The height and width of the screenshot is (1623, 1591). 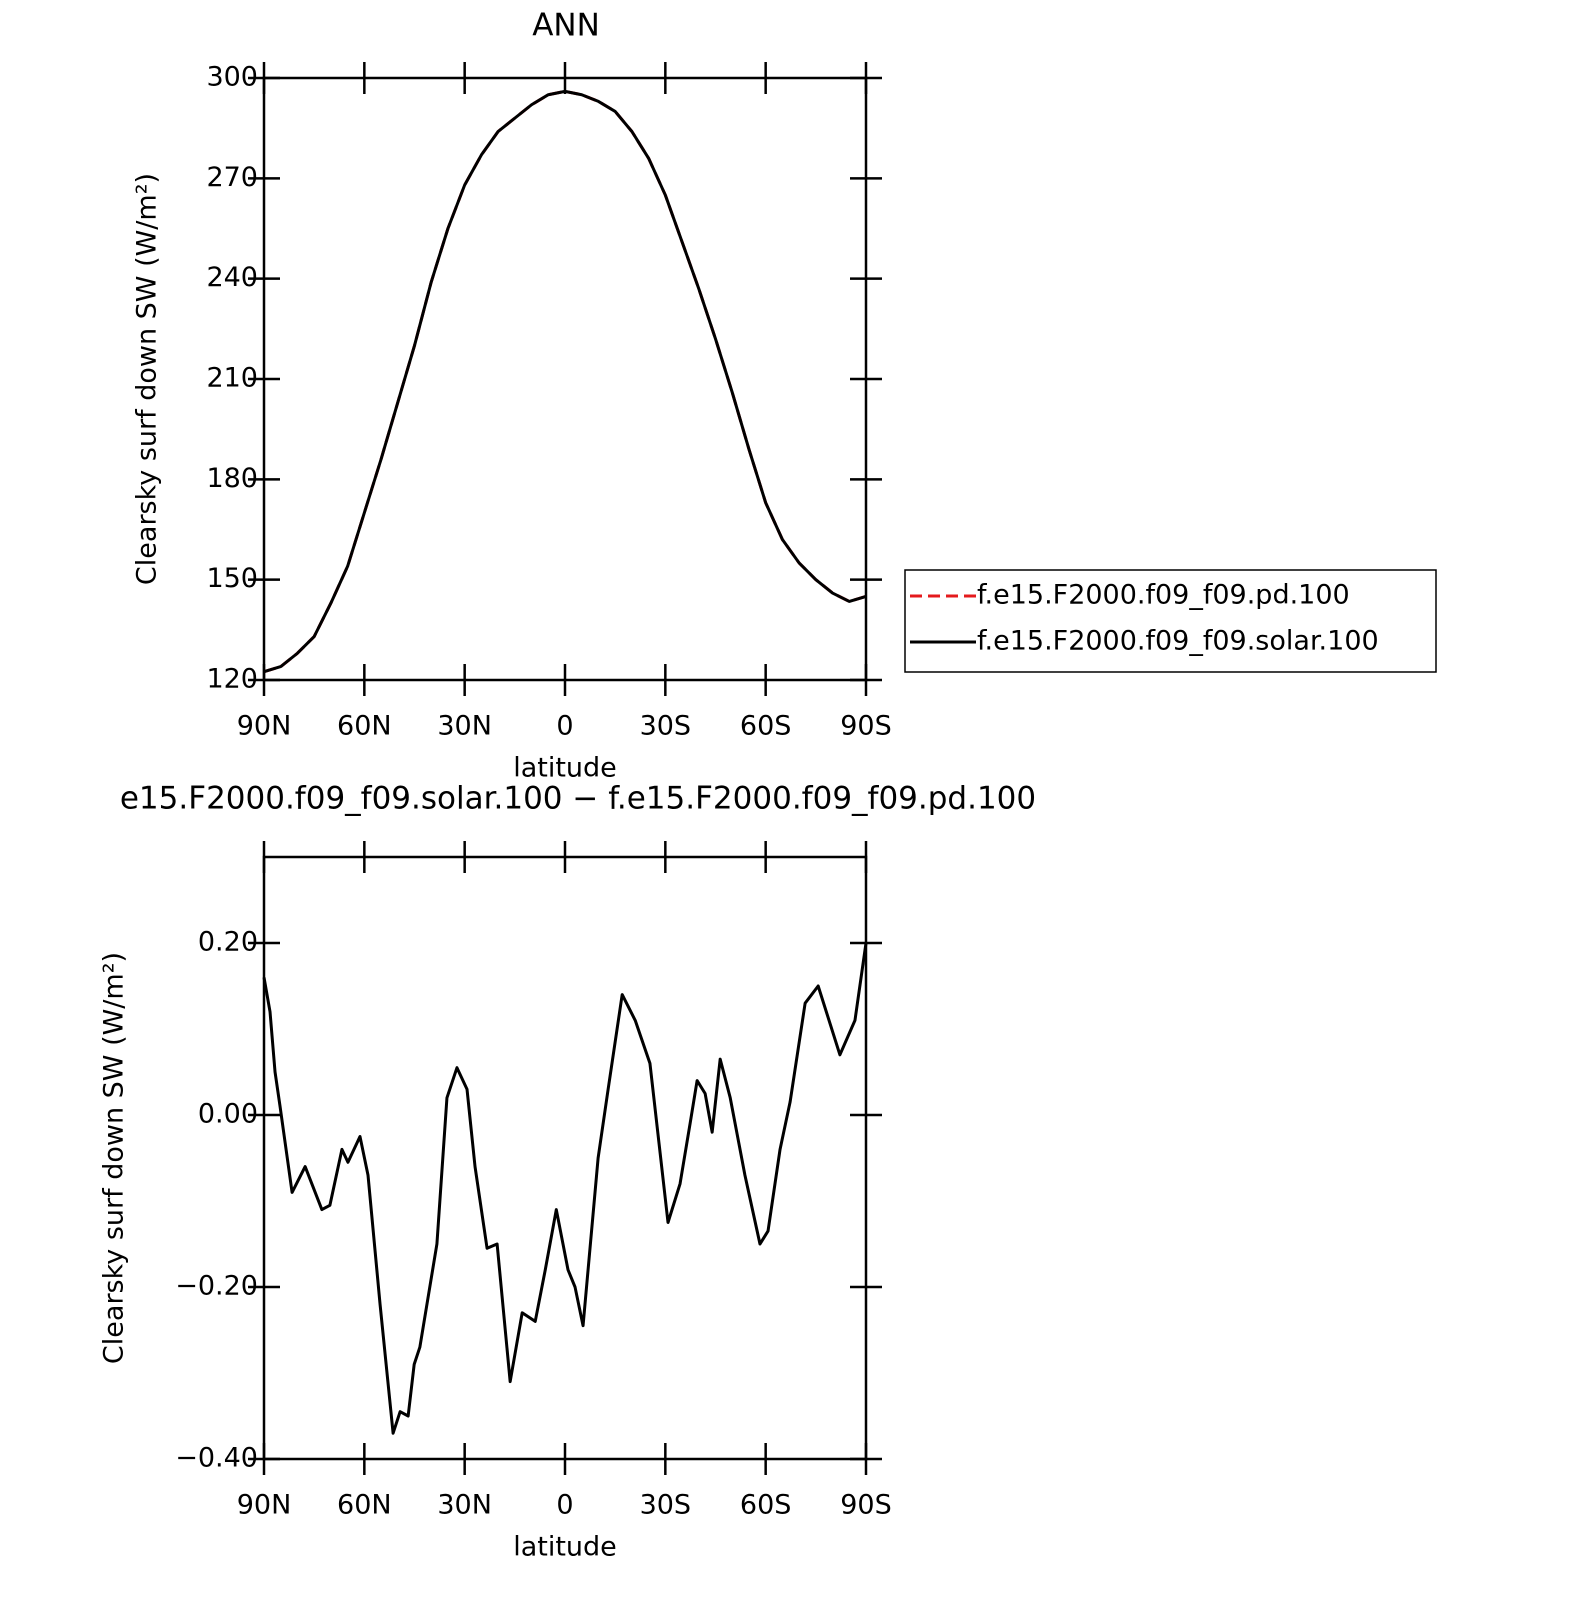 I want to click on legend-label: f.e15.F2000.f09_f09.pd.100, so click(x=1163, y=595).